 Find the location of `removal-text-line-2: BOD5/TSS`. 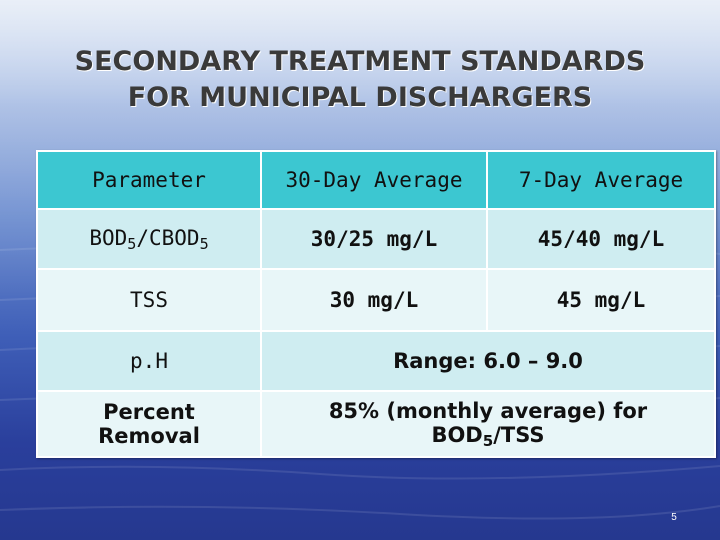

removal-text-line-2: BOD5/TSS is located at coordinates (488, 436).